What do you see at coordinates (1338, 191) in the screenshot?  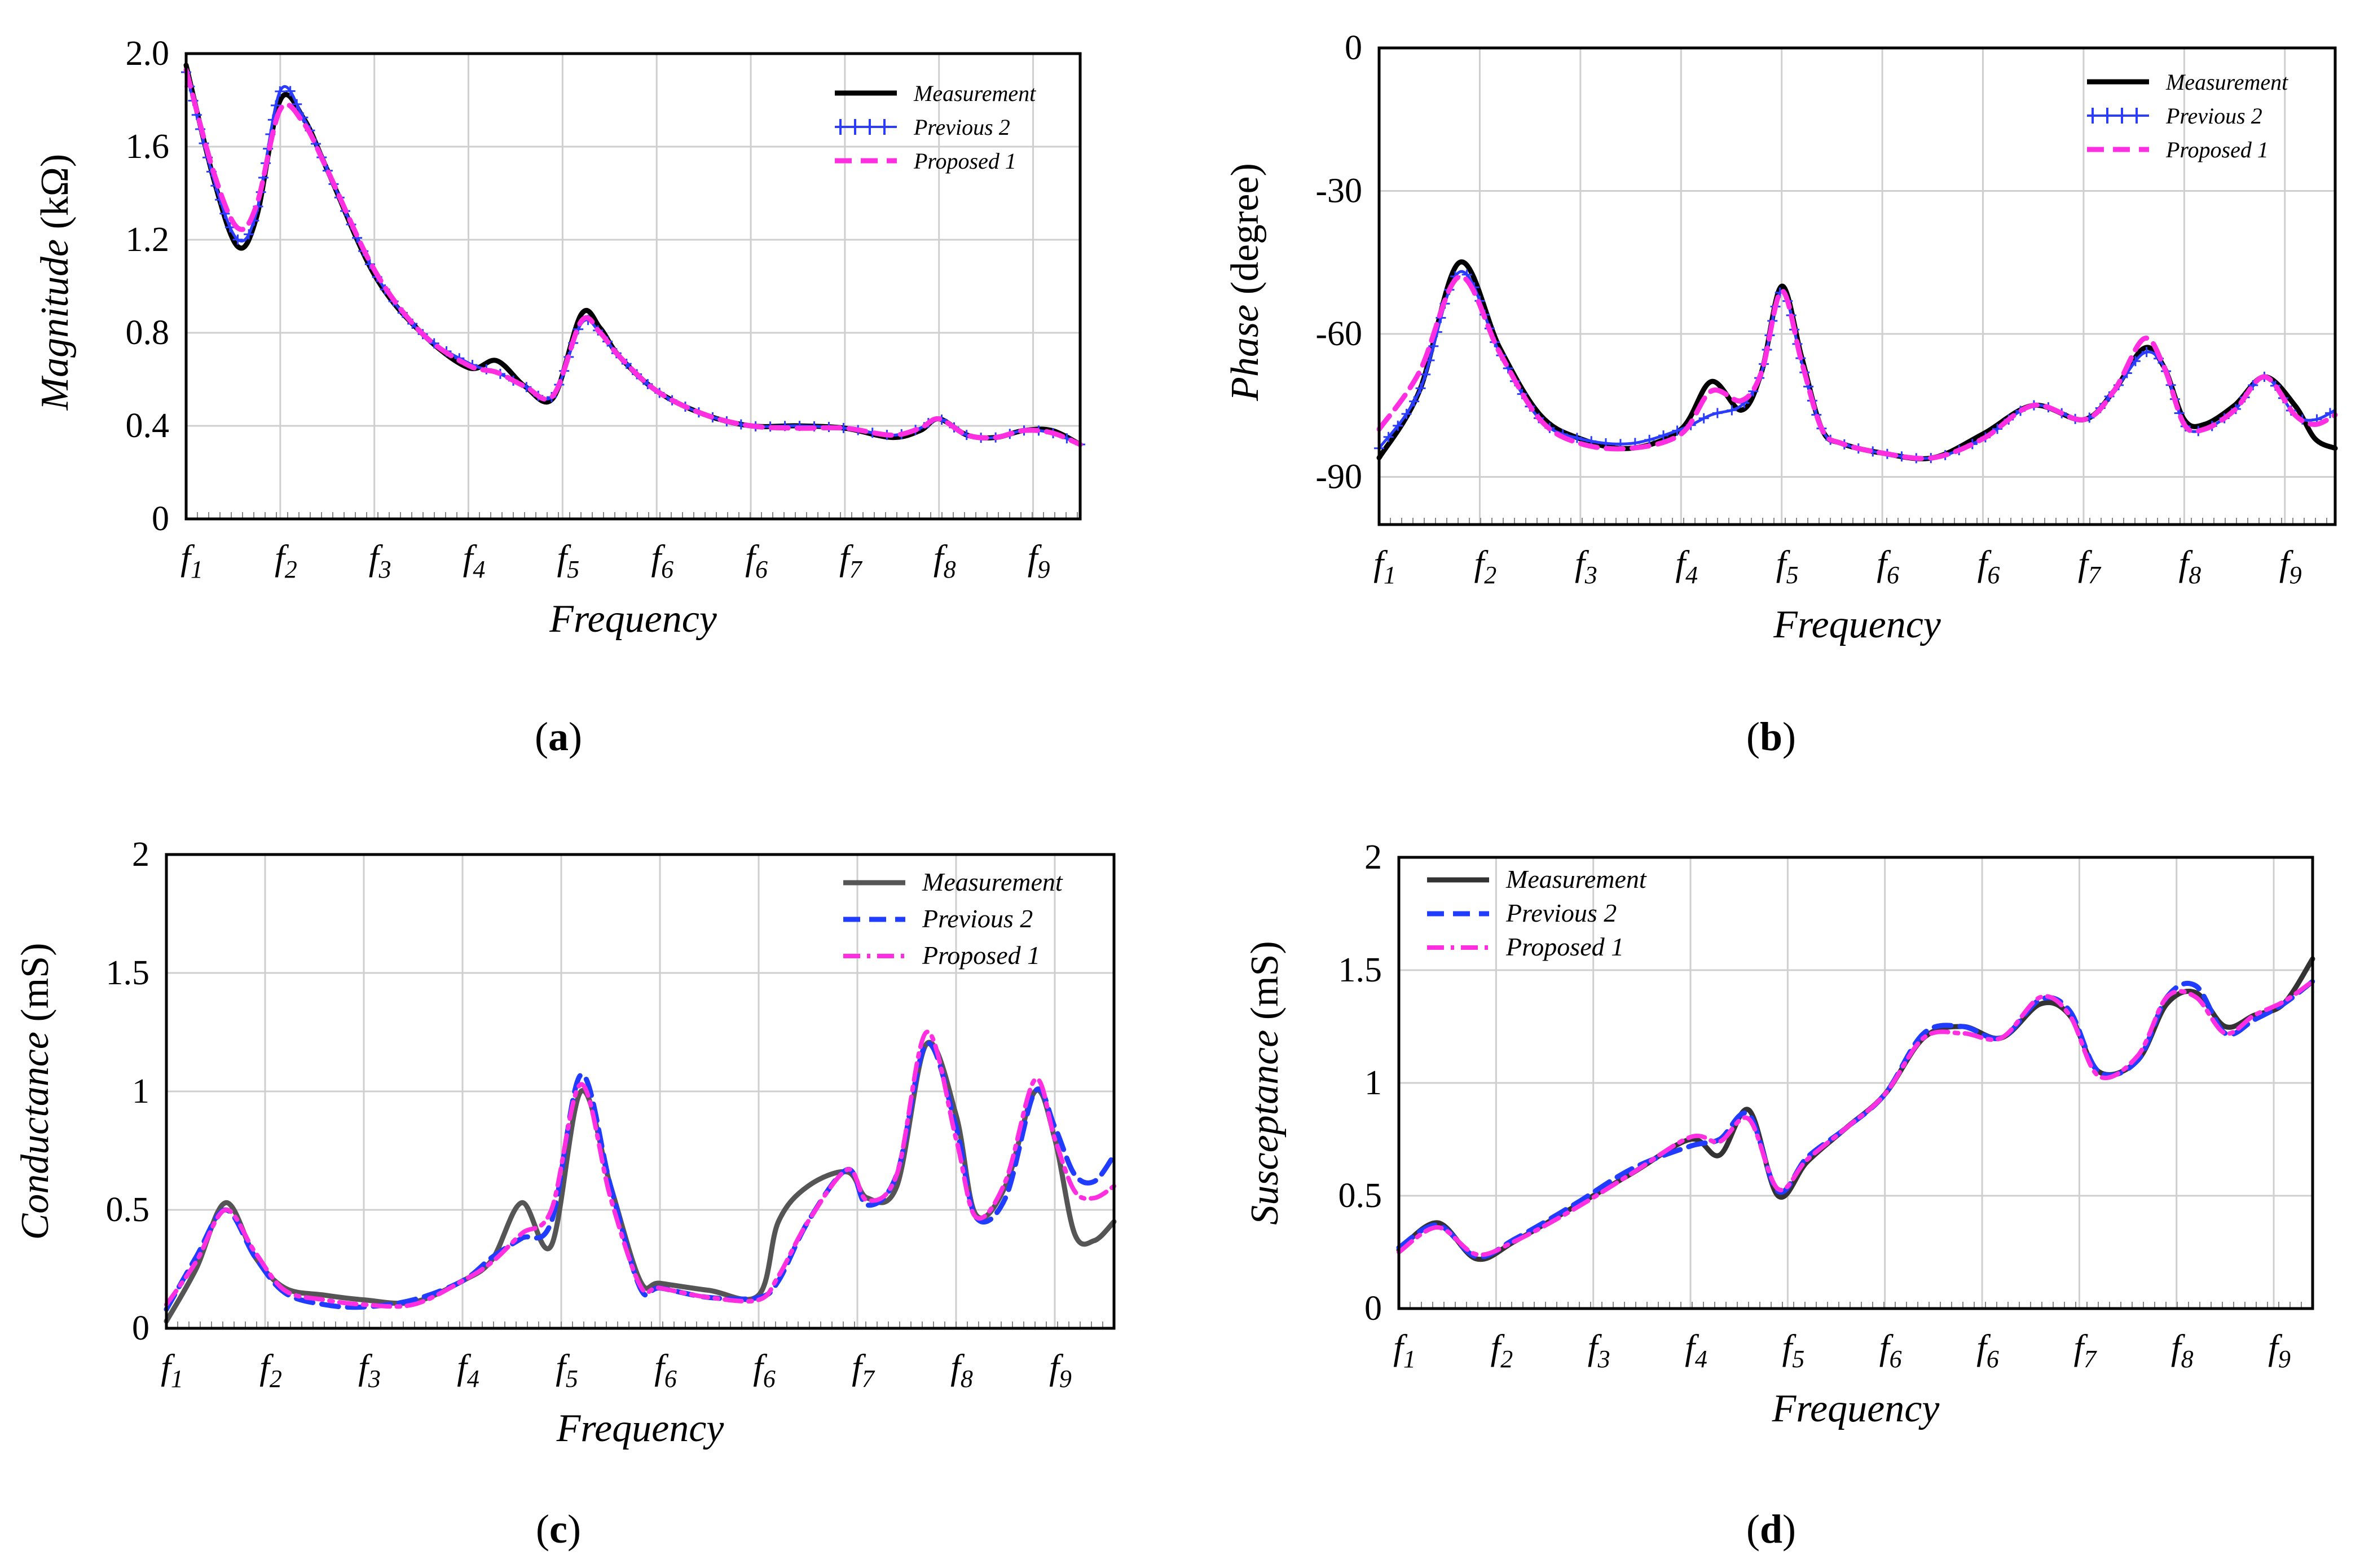 I see `y-tick-label: -30` at bounding box center [1338, 191].